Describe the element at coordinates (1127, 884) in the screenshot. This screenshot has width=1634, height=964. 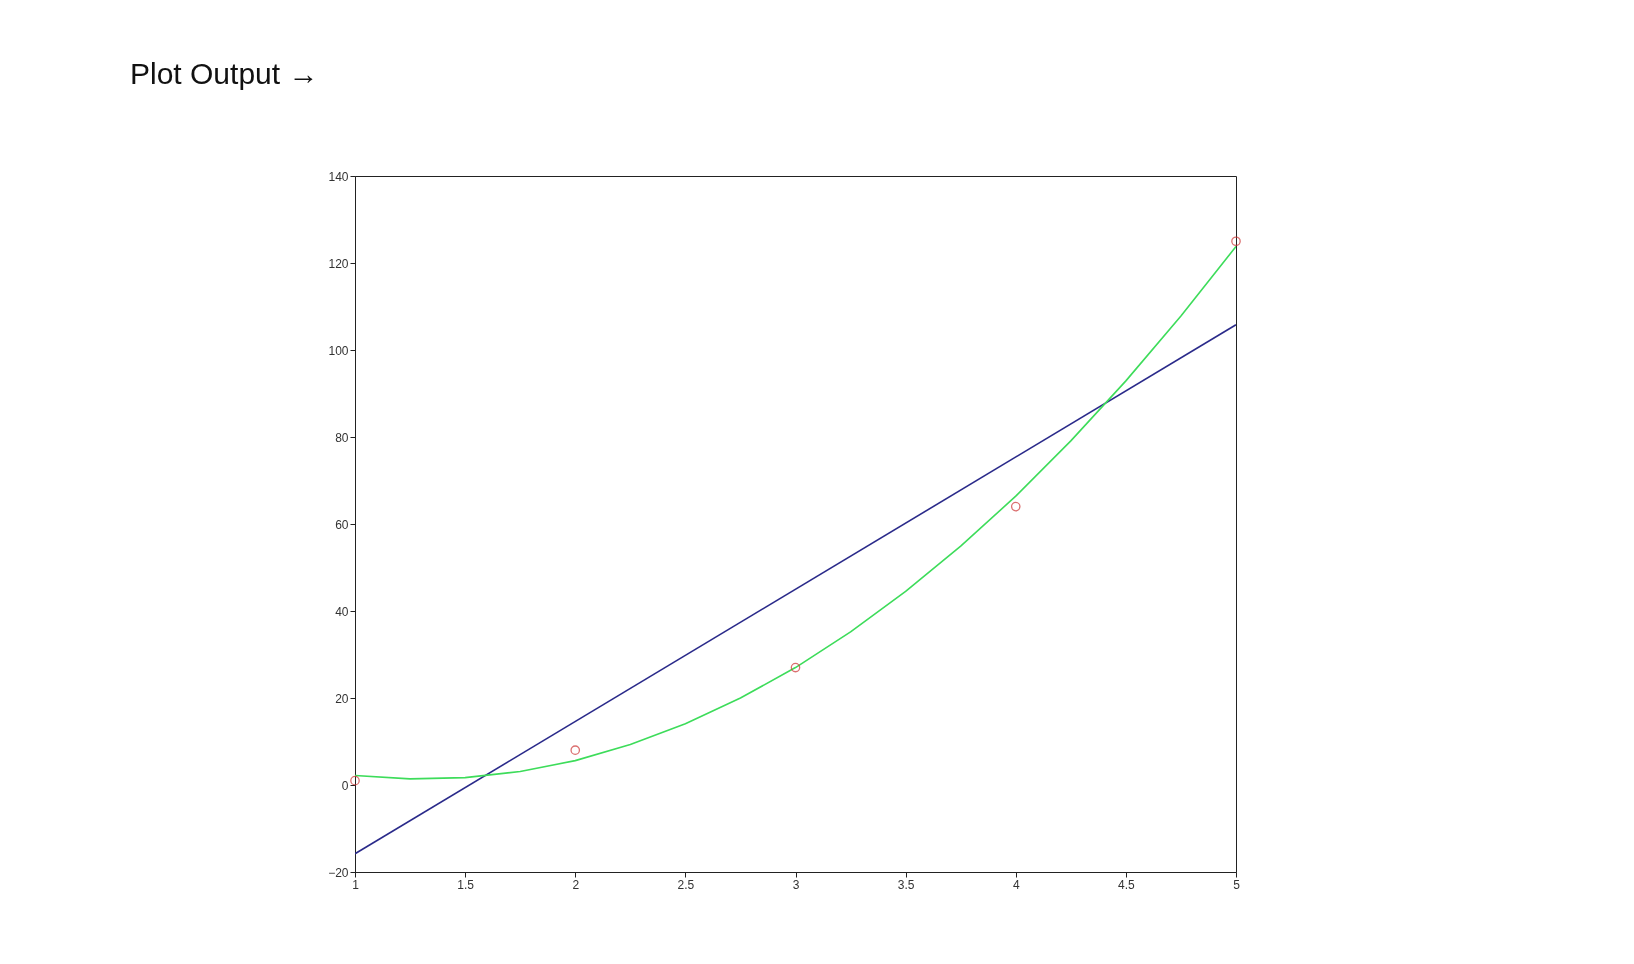
I see `x-tick-label: 4.5` at that location.